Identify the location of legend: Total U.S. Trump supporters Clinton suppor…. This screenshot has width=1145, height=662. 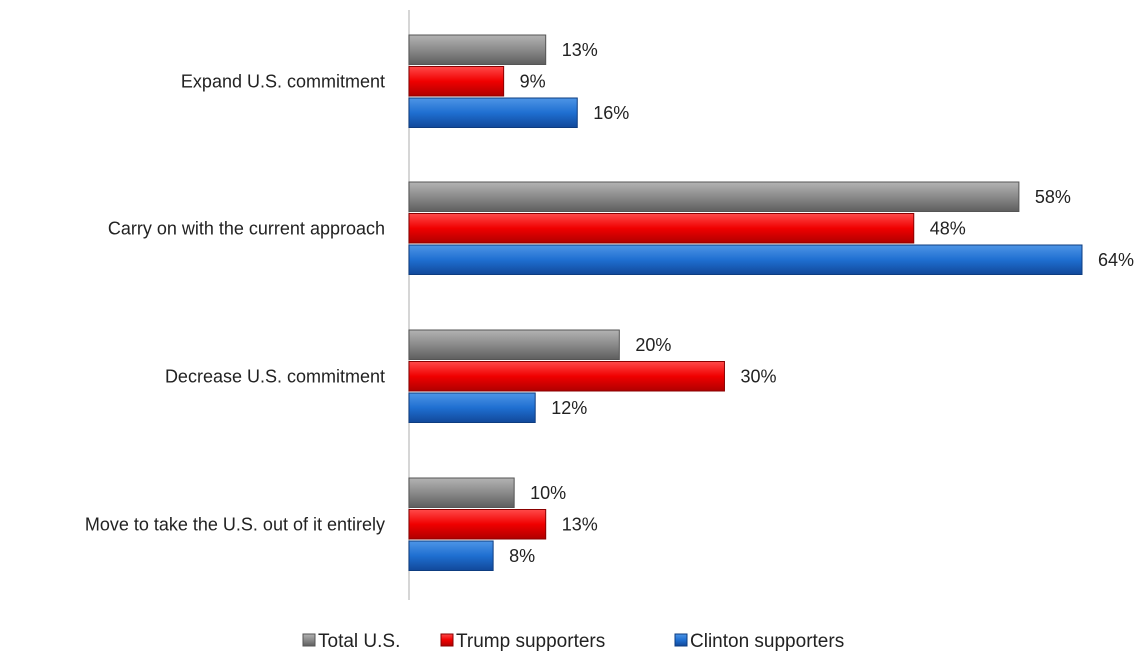
(573, 641).